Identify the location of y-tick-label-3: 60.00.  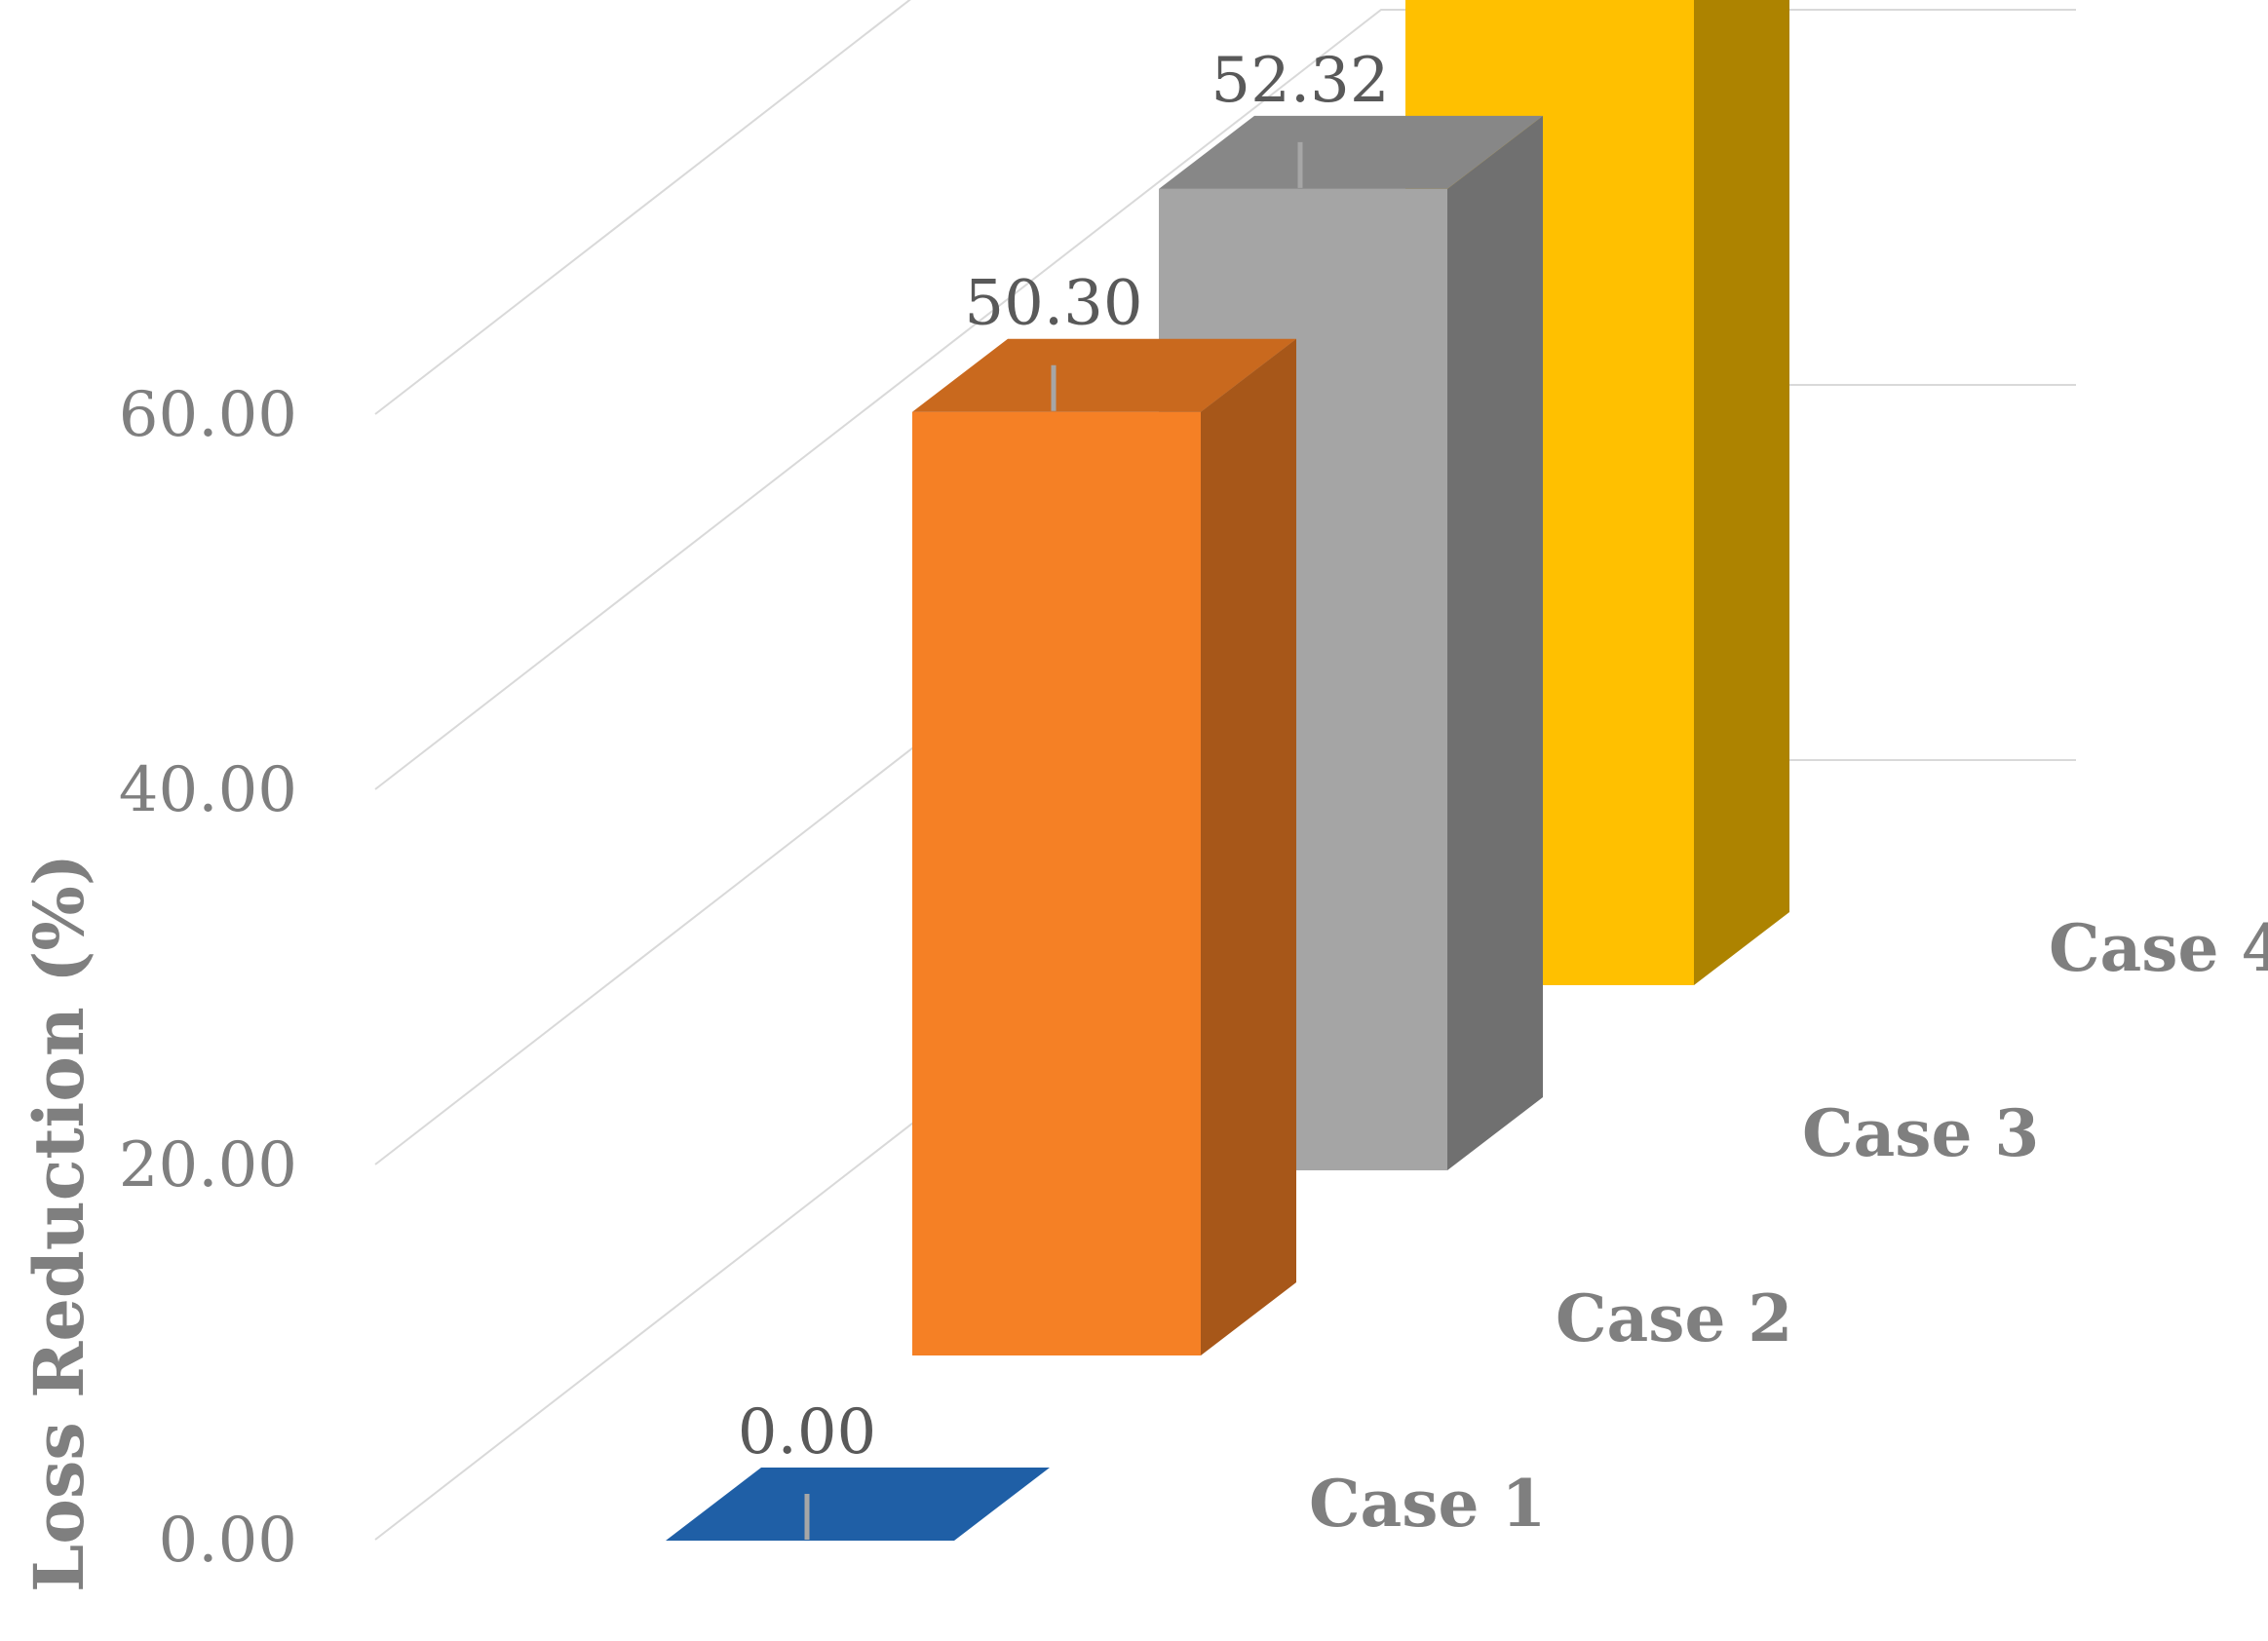
(208, 415).